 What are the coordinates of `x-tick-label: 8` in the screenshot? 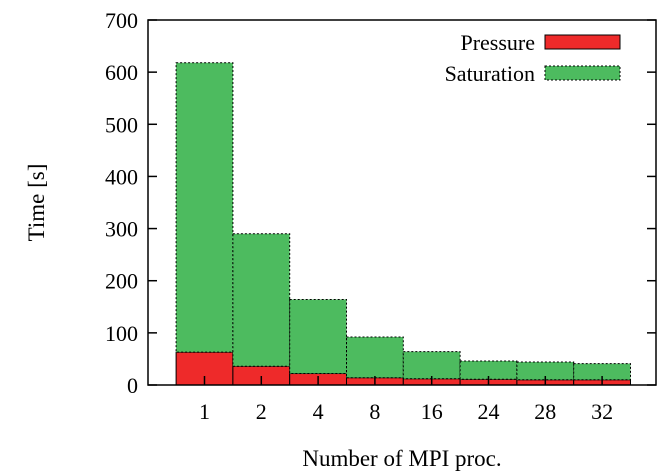 It's located at (374, 411).